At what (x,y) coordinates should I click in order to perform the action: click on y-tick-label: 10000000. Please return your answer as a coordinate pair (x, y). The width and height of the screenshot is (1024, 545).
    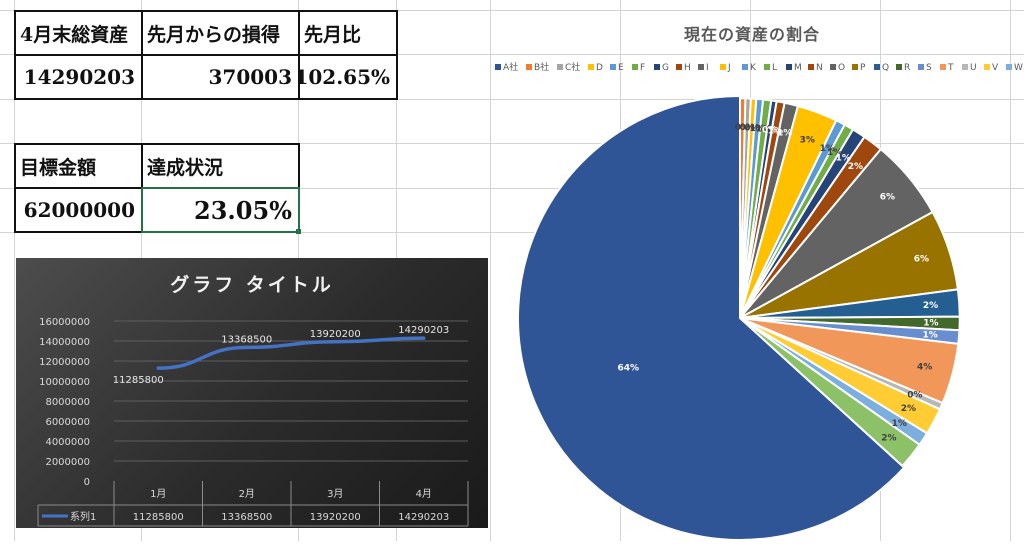
    Looking at the image, I should click on (64, 382).